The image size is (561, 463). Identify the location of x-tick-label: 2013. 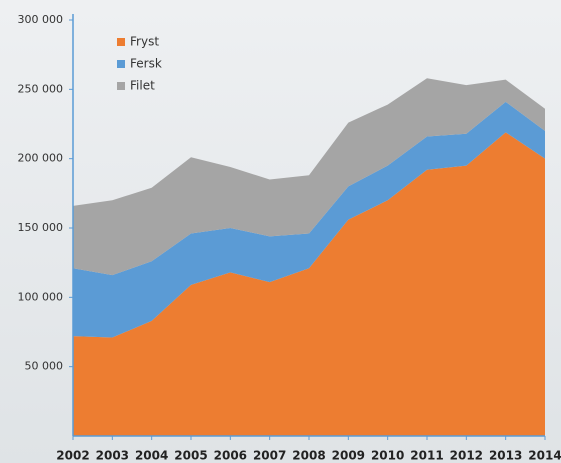
(505, 456).